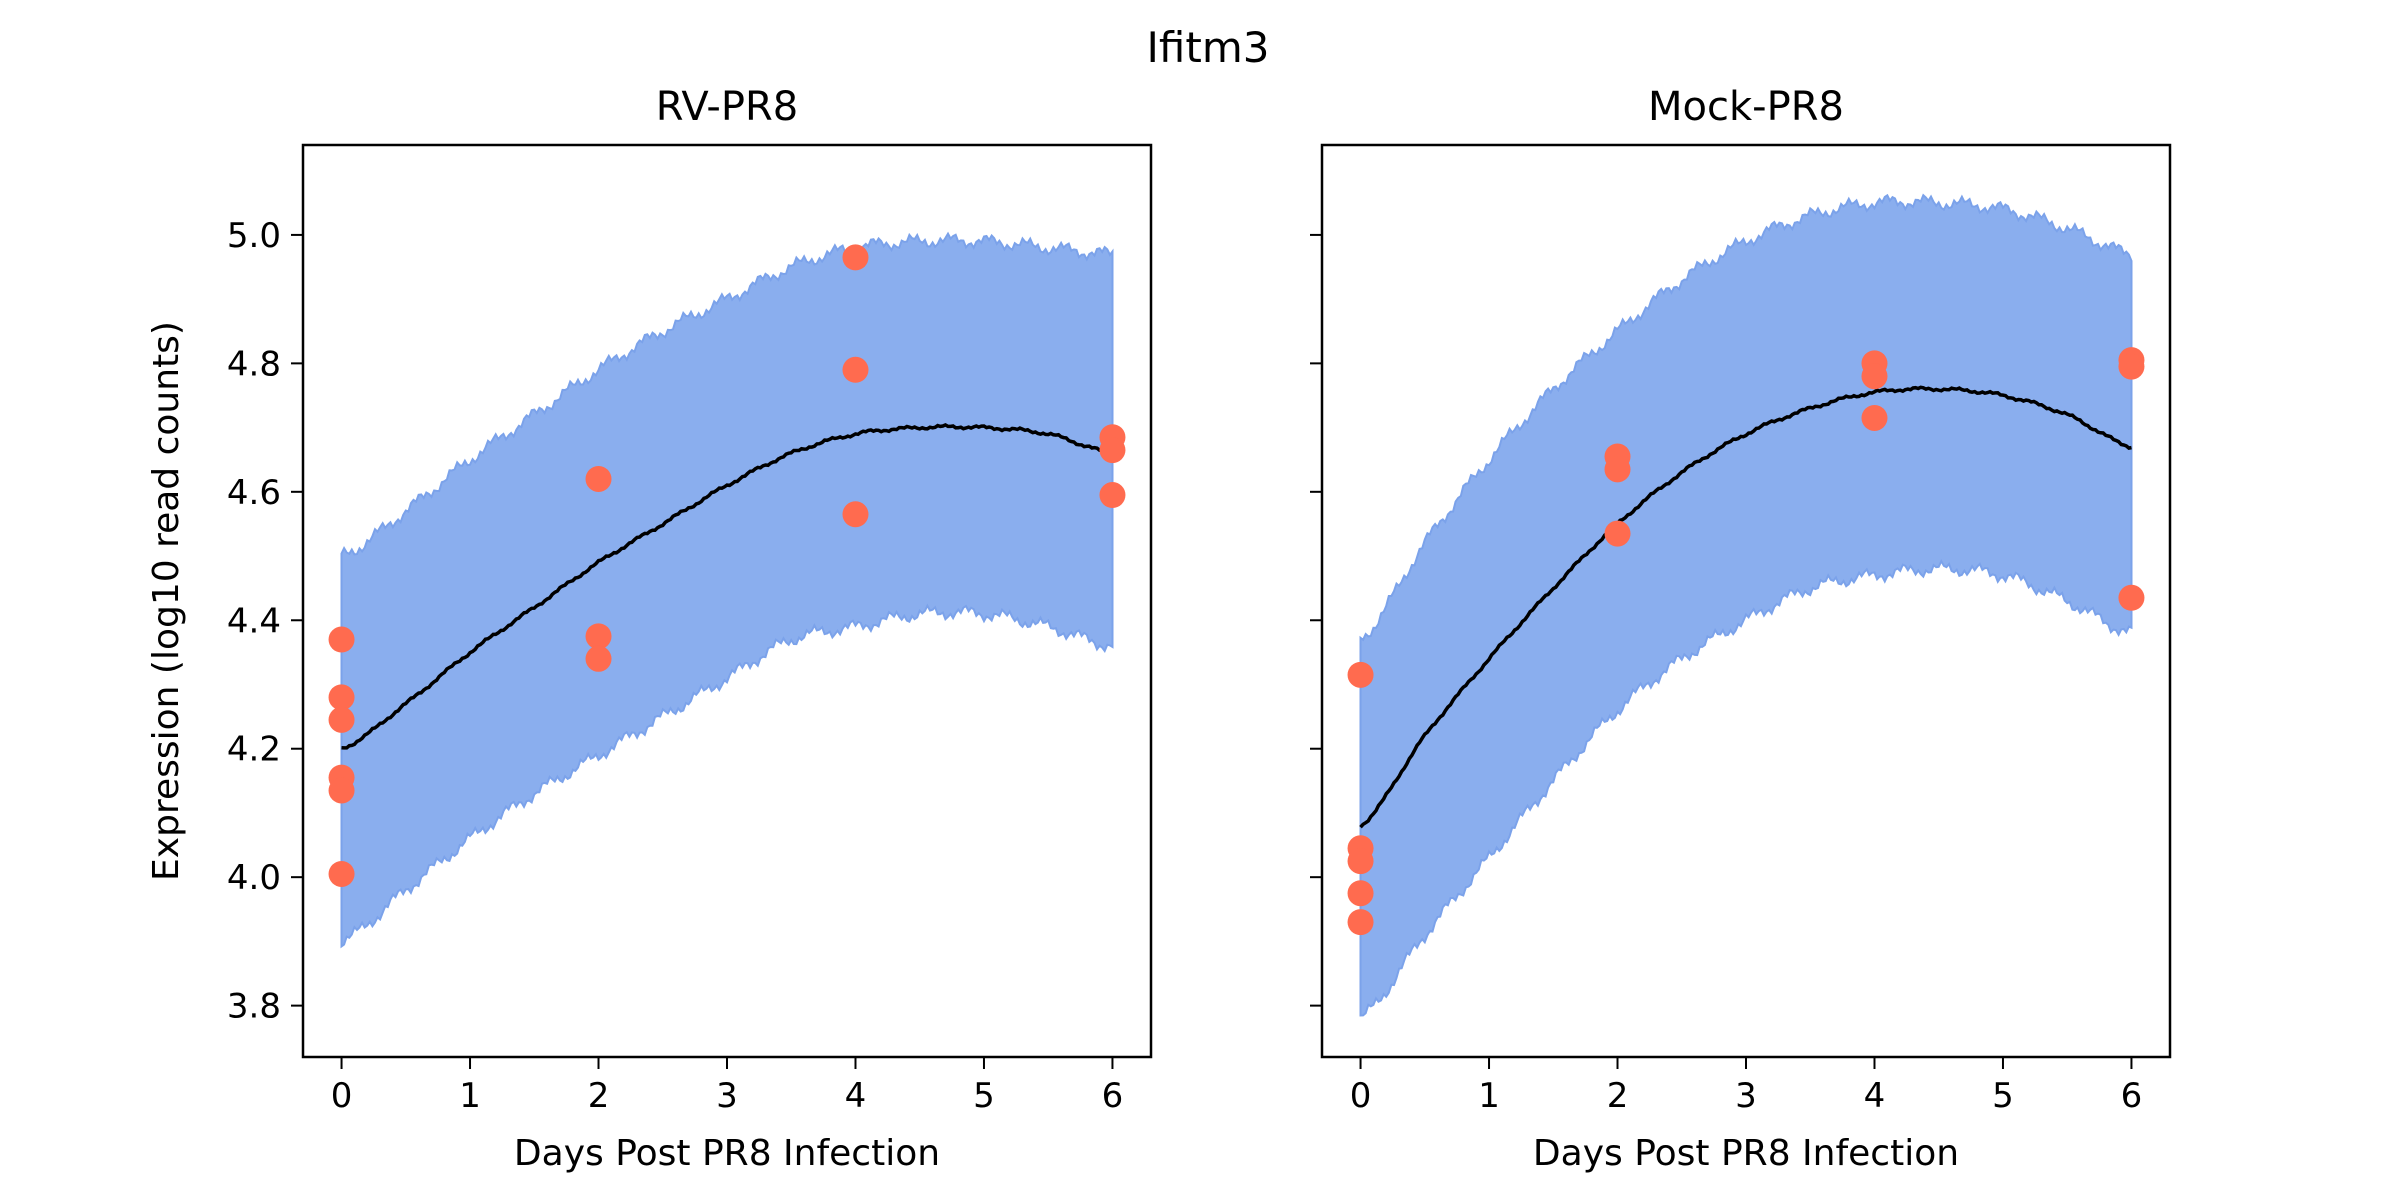  What do you see at coordinates (166, 601) in the screenshot?
I see `y-axis-label: Expression (log10 read counts)` at bounding box center [166, 601].